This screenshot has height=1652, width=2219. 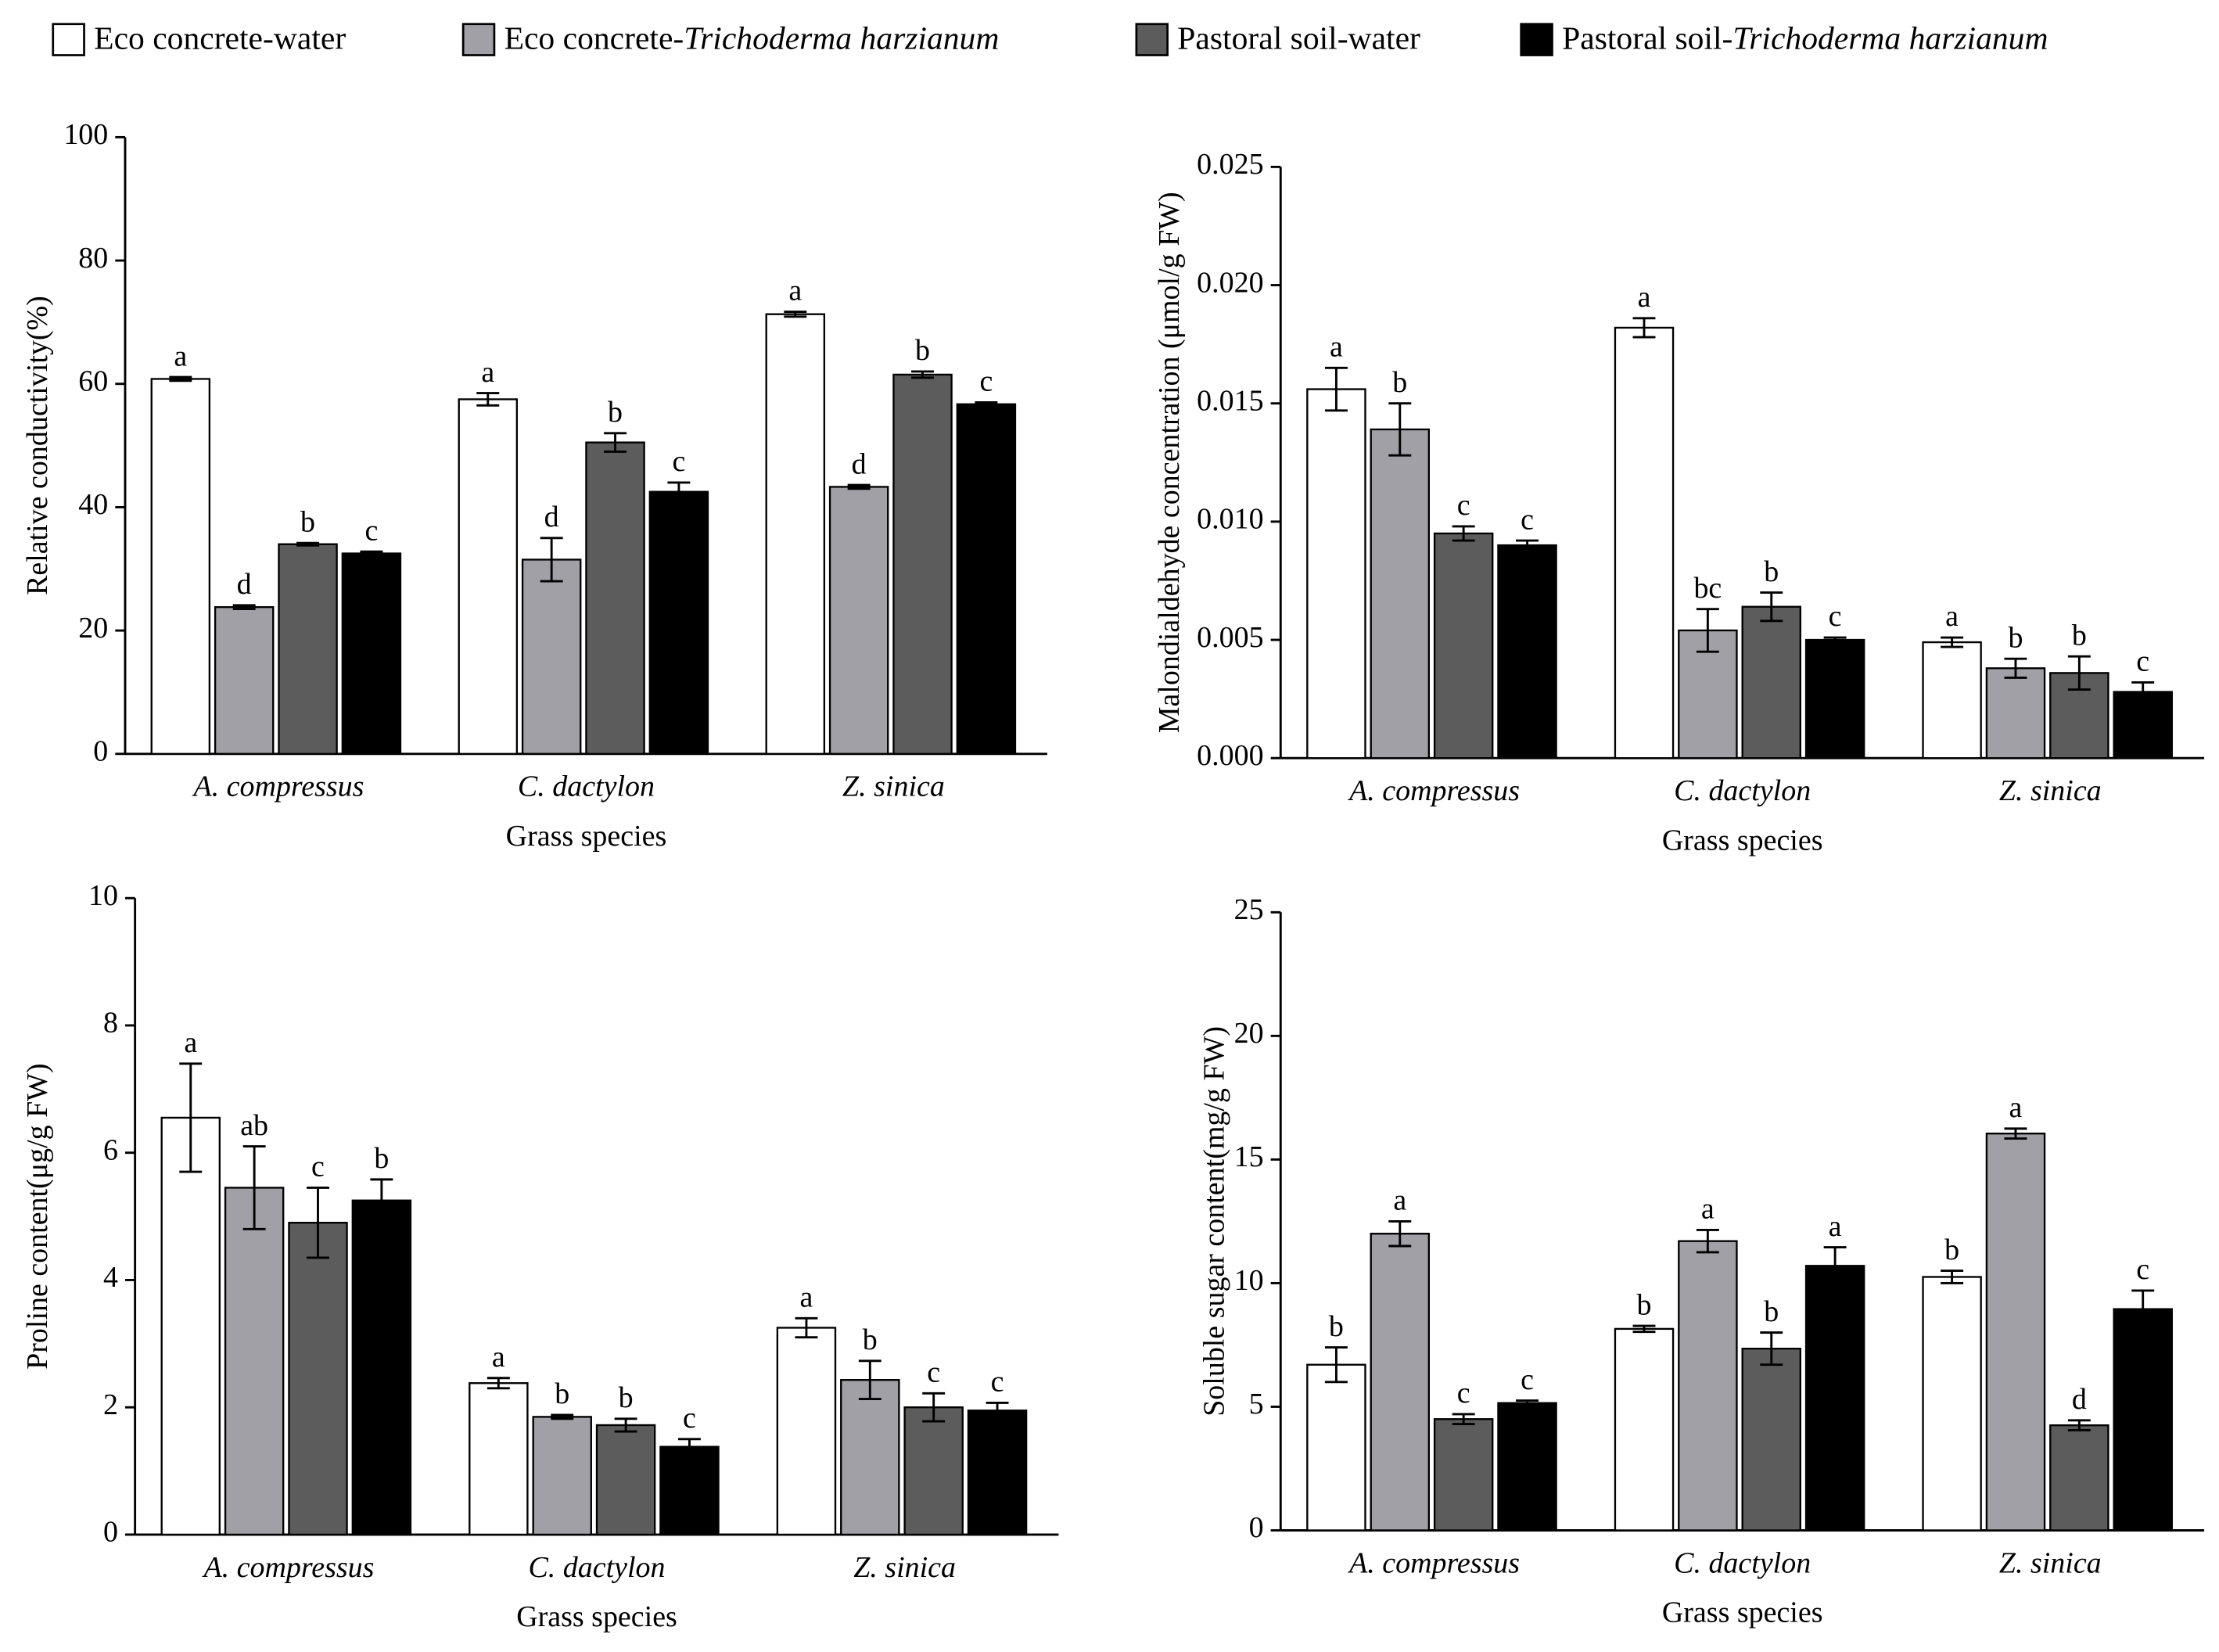 What do you see at coordinates (85, 134) in the screenshot?
I see `y-tick-label: 100` at bounding box center [85, 134].